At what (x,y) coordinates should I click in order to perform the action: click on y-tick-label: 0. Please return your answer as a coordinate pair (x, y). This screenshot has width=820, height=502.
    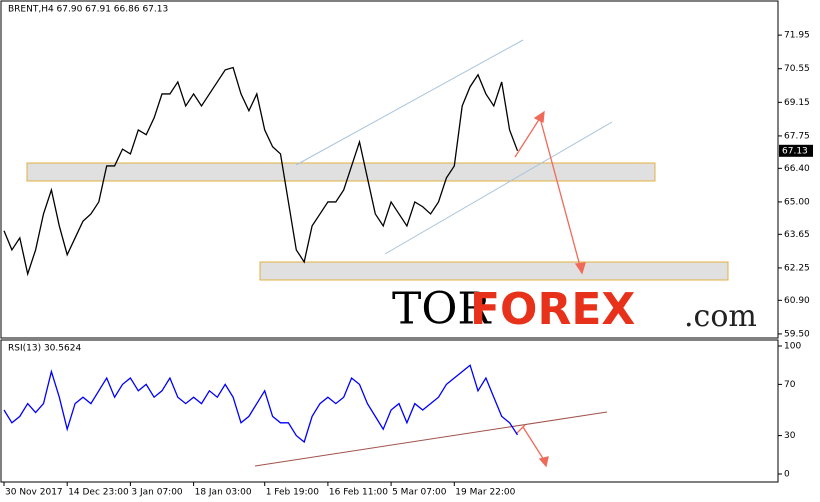
    Looking at the image, I should click on (787, 474).